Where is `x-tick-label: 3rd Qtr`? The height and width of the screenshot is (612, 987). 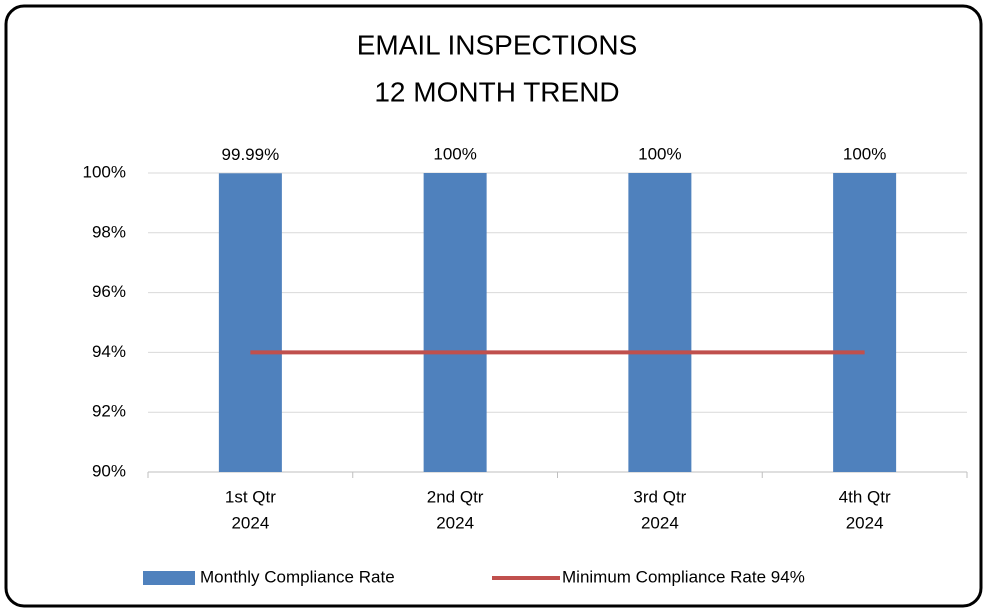
x-tick-label: 3rd Qtr is located at coordinates (659, 496).